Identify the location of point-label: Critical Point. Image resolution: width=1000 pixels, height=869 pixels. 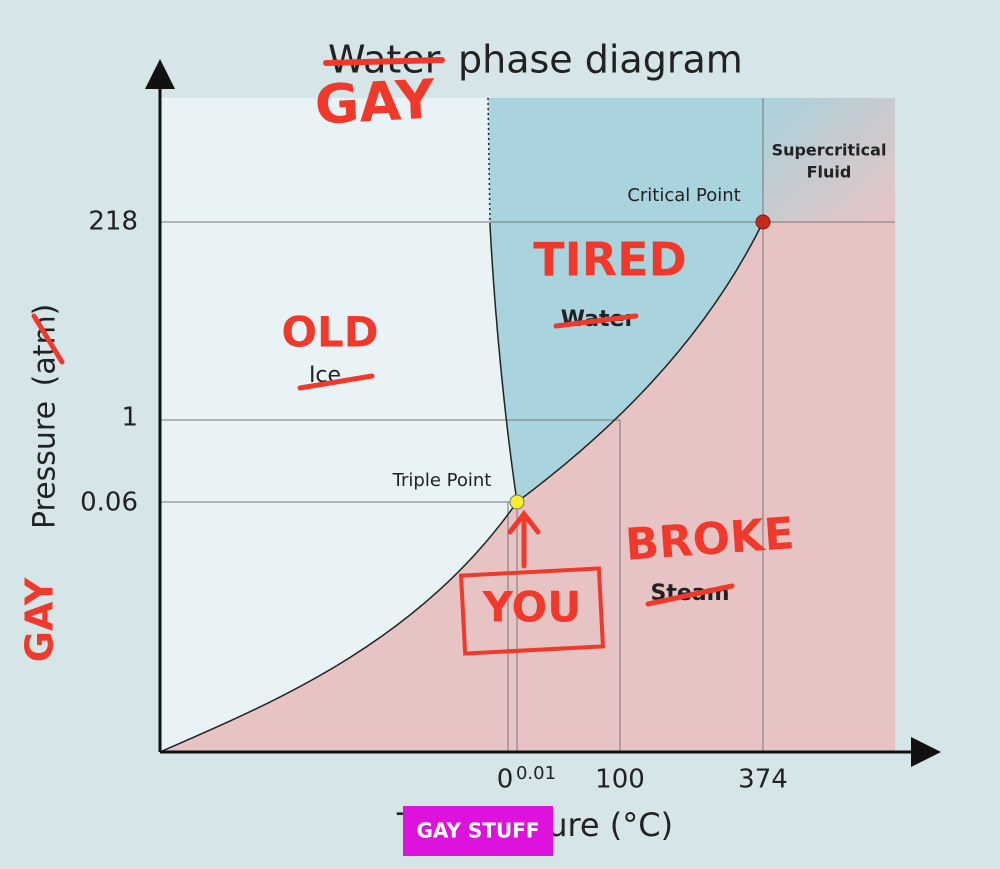
(683, 195).